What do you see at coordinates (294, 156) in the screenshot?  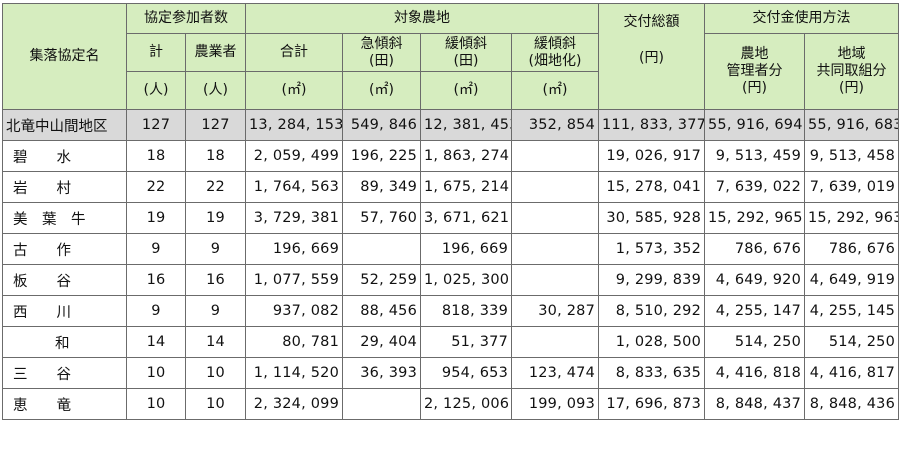 I see `cell-total-area: 2, 059, 499` at bounding box center [294, 156].